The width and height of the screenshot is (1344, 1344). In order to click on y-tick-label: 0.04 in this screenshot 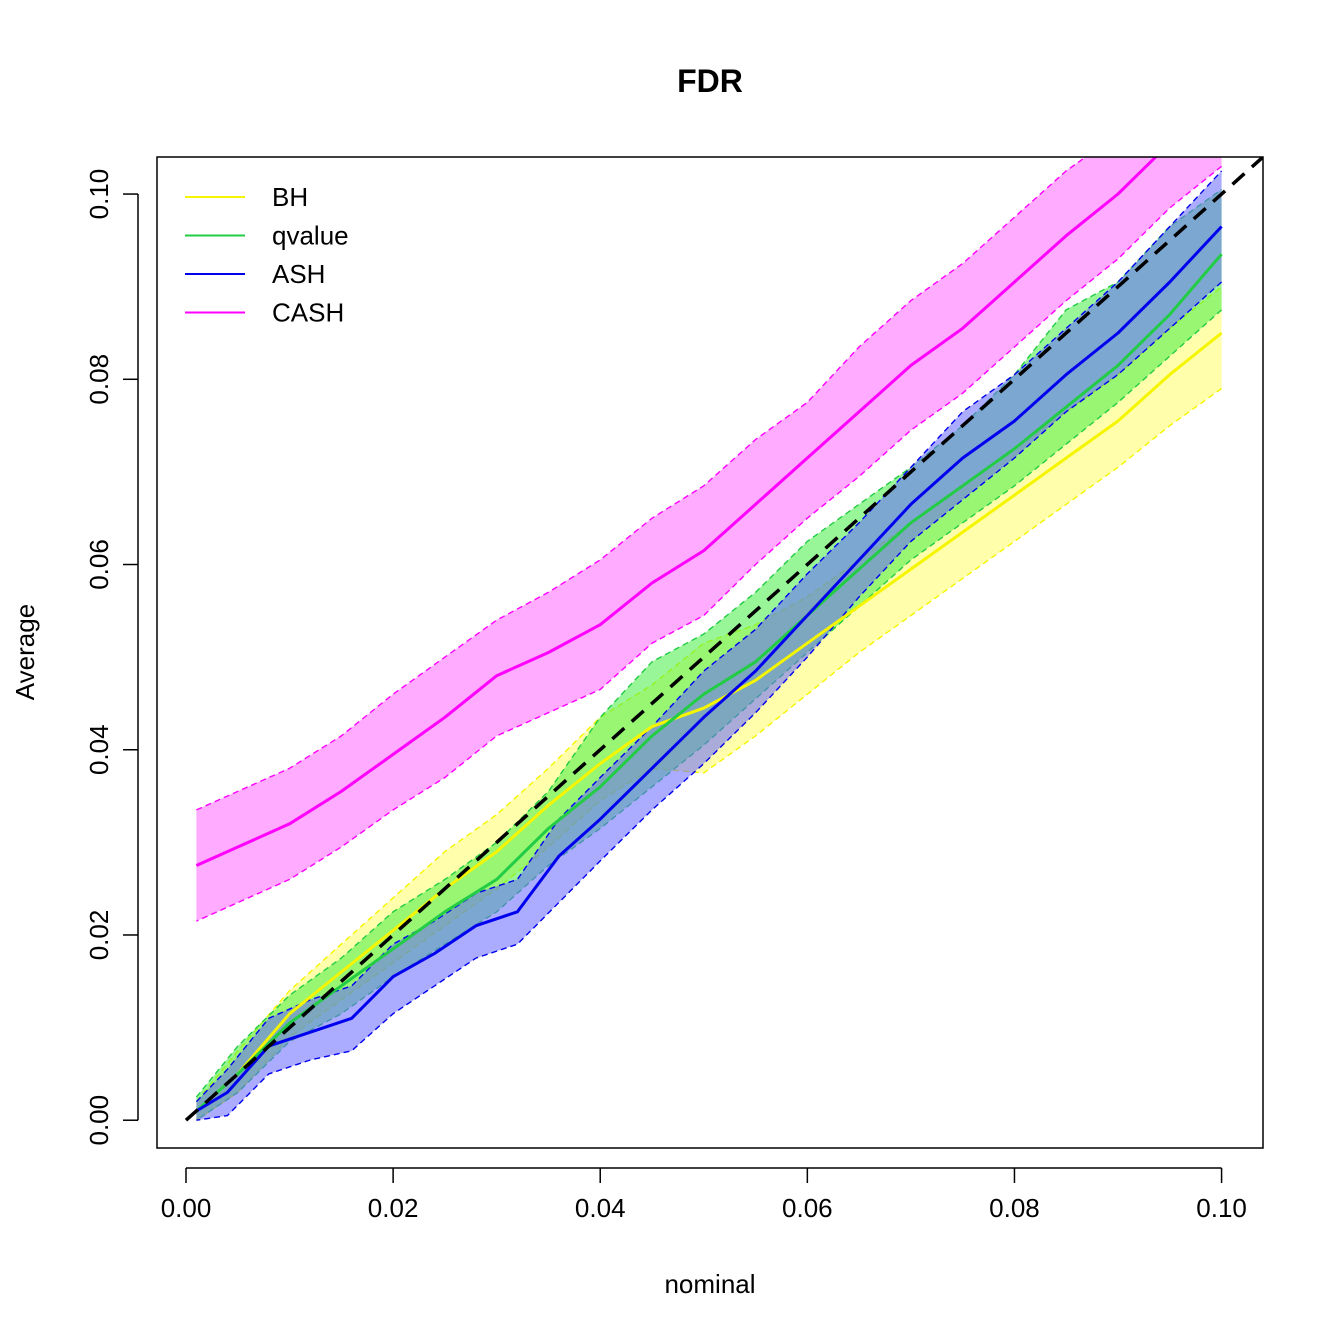, I will do `click(99, 749)`.